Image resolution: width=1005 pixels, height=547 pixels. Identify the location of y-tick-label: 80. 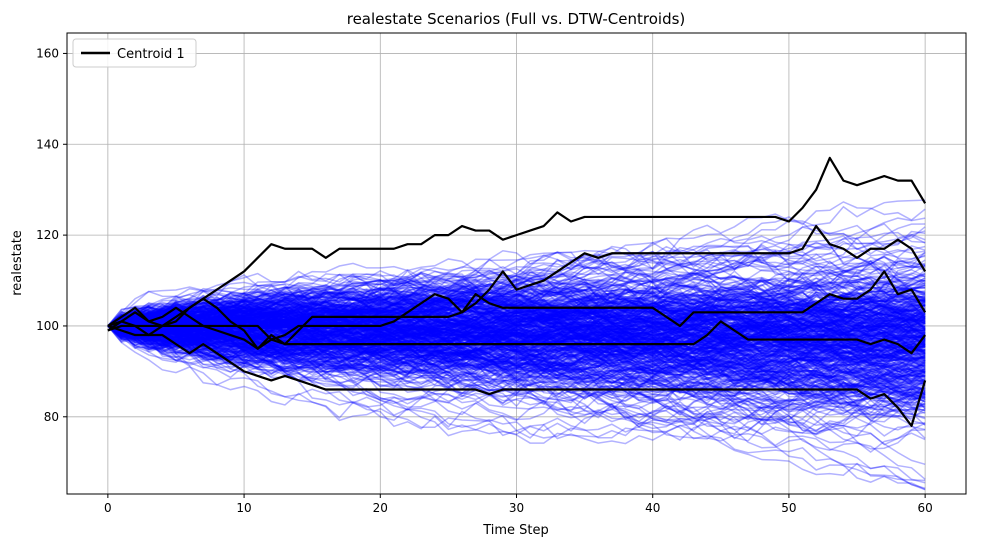
(51, 417).